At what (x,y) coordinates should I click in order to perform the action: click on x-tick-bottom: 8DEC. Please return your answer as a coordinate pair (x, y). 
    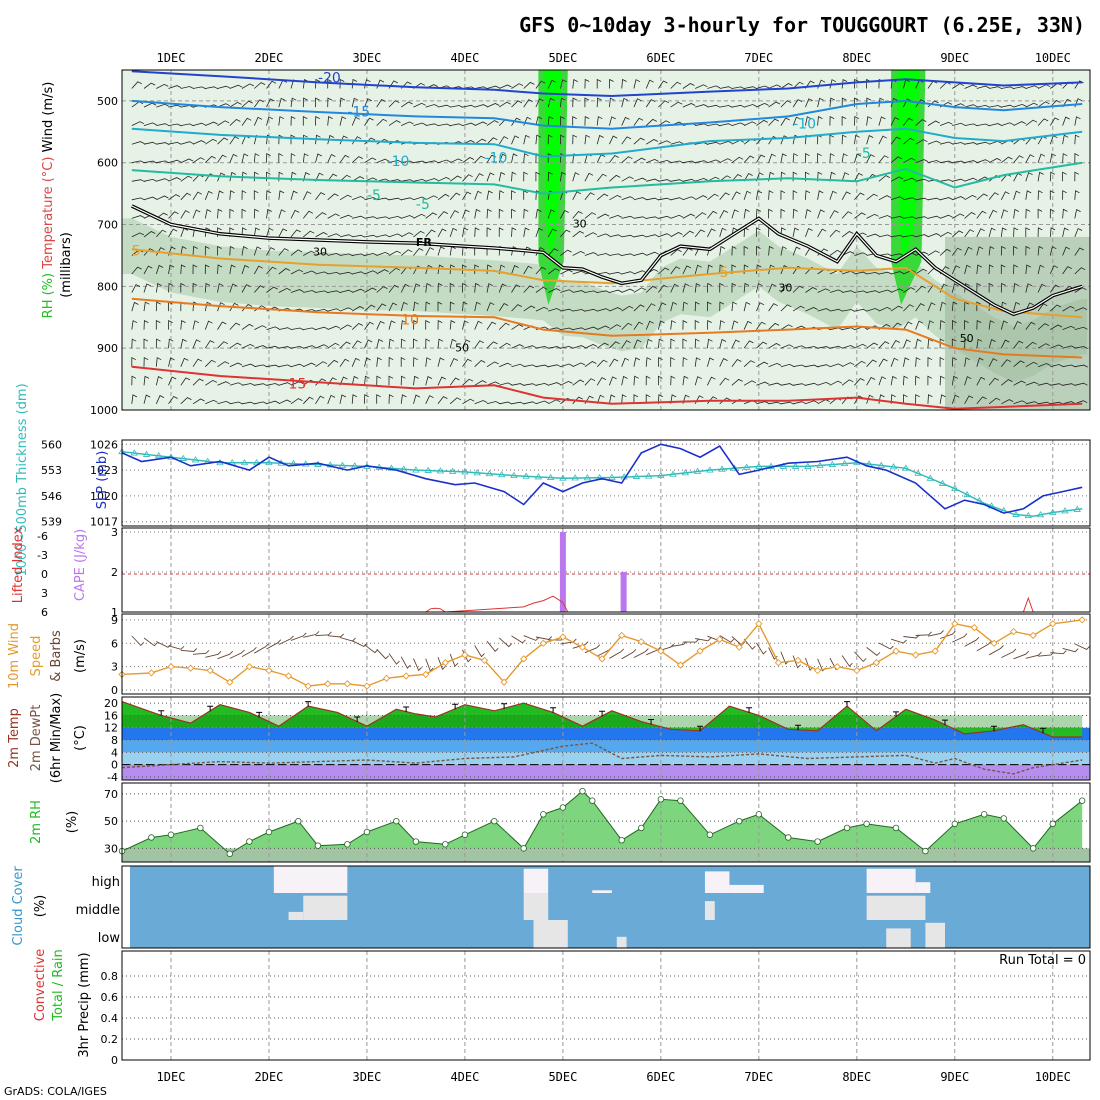
    Looking at the image, I should click on (856, 1077).